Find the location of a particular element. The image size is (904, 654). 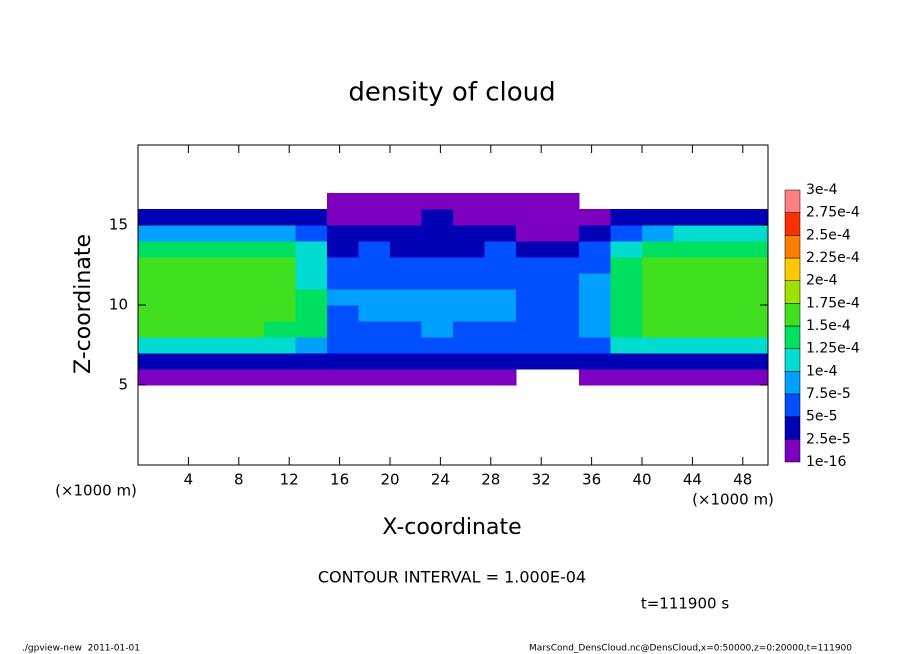

colorbar-label: 2.5e-5 is located at coordinates (828, 439).